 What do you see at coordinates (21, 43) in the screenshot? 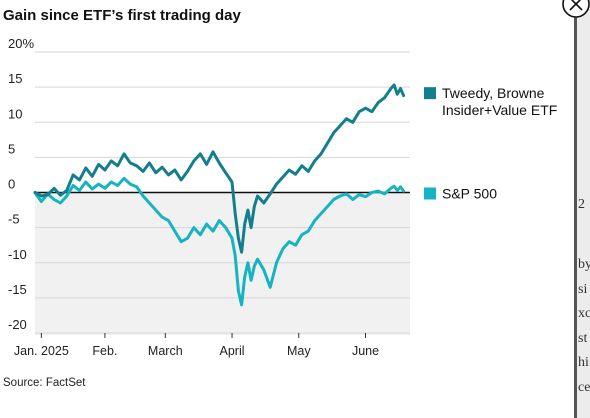
I see `y-tick-label: 20%` at bounding box center [21, 43].